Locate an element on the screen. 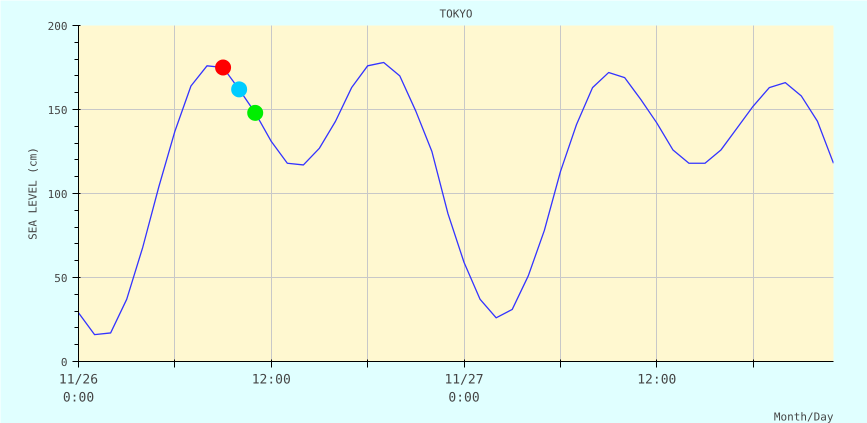 The image size is (867, 423). y-tick-label: 150 is located at coordinates (58, 110).